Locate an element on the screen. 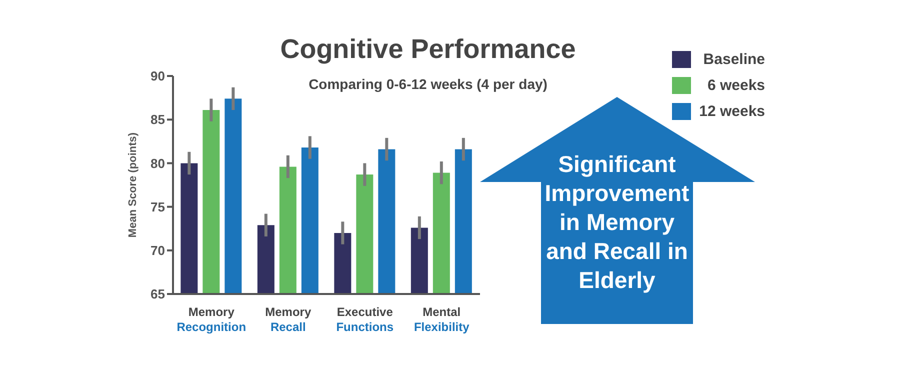  chart-subtitle: Comparing 0-6-12 weeks (4 per day) is located at coordinates (428, 84).